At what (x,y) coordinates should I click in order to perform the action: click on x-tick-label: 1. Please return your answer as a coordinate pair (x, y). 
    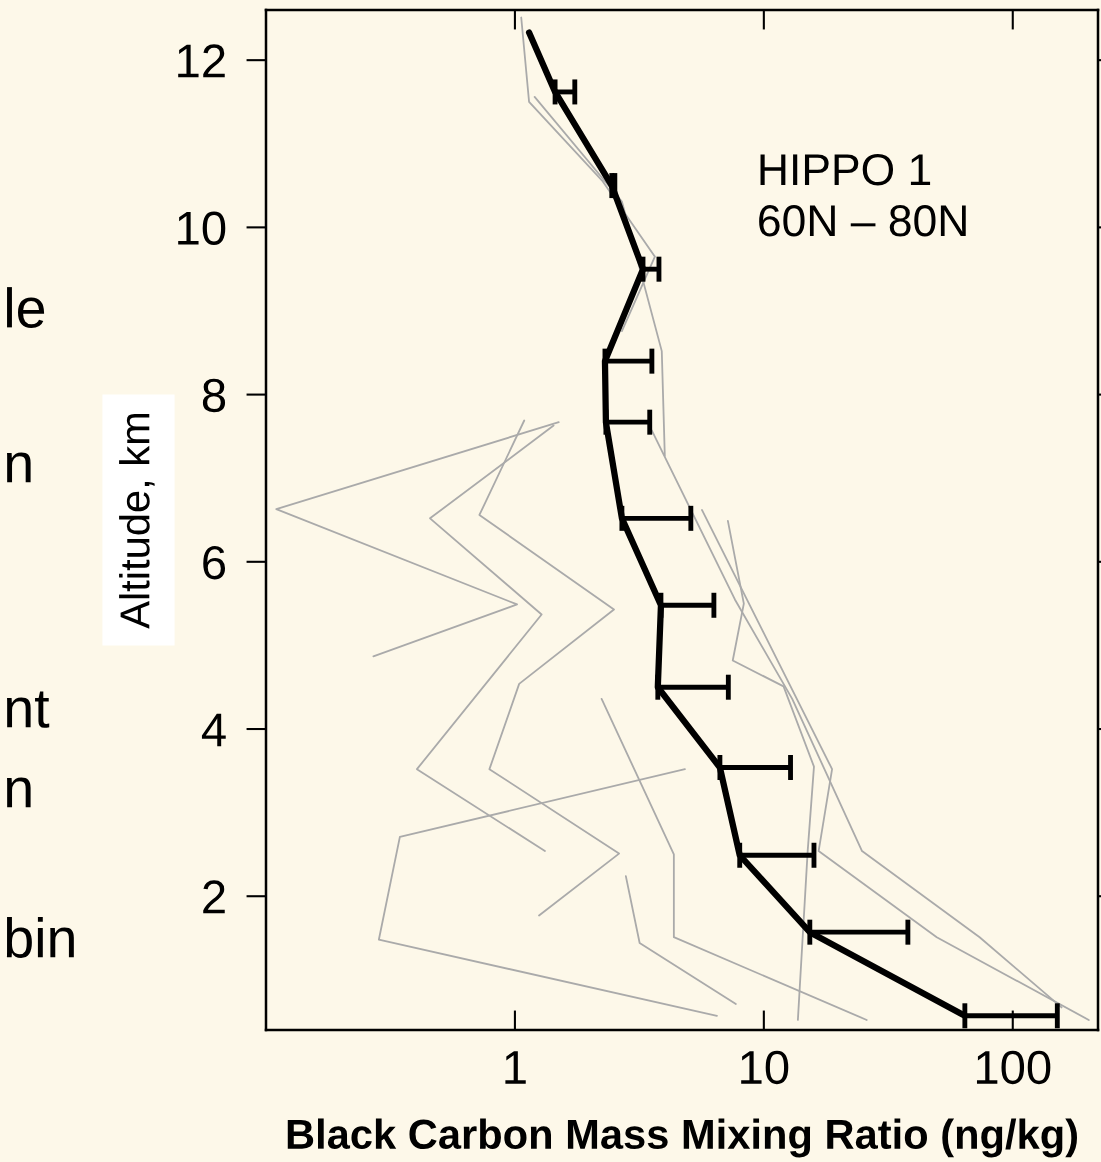
    Looking at the image, I should click on (515, 1067).